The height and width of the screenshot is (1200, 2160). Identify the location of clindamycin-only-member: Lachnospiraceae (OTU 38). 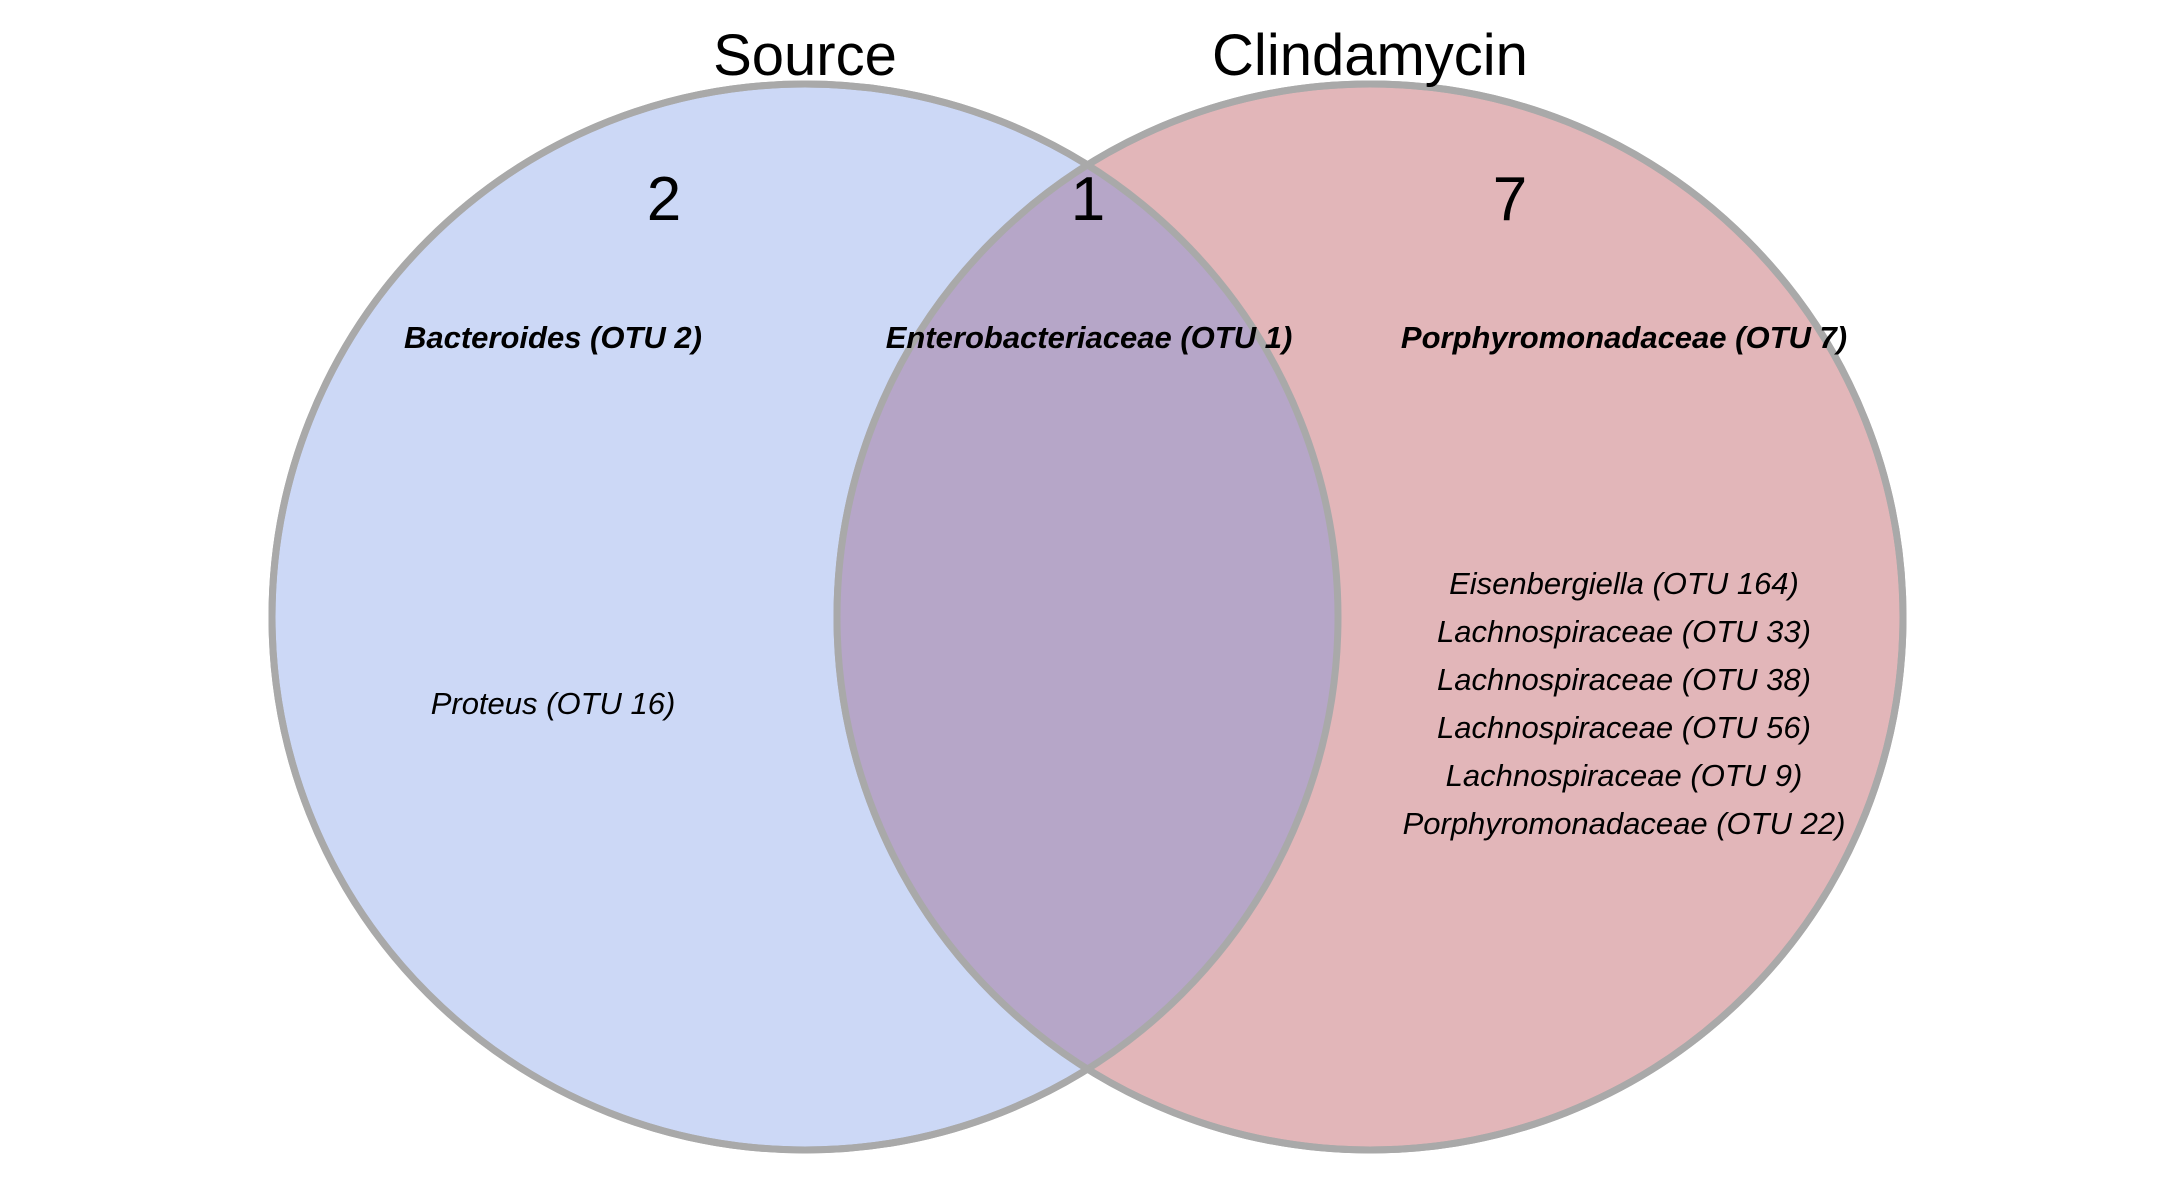
(1624, 679).